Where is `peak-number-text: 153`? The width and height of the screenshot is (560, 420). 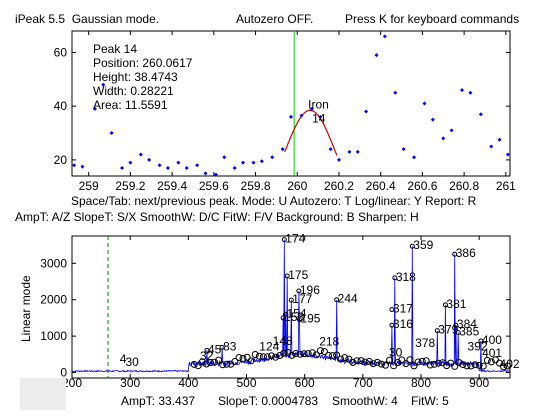
peak-number-text: 153 is located at coordinates (294, 317).